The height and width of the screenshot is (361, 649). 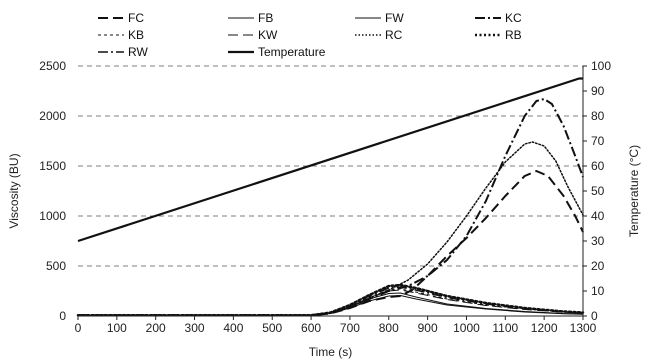 I want to click on legend-label-fw: FW, so click(x=394, y=18).